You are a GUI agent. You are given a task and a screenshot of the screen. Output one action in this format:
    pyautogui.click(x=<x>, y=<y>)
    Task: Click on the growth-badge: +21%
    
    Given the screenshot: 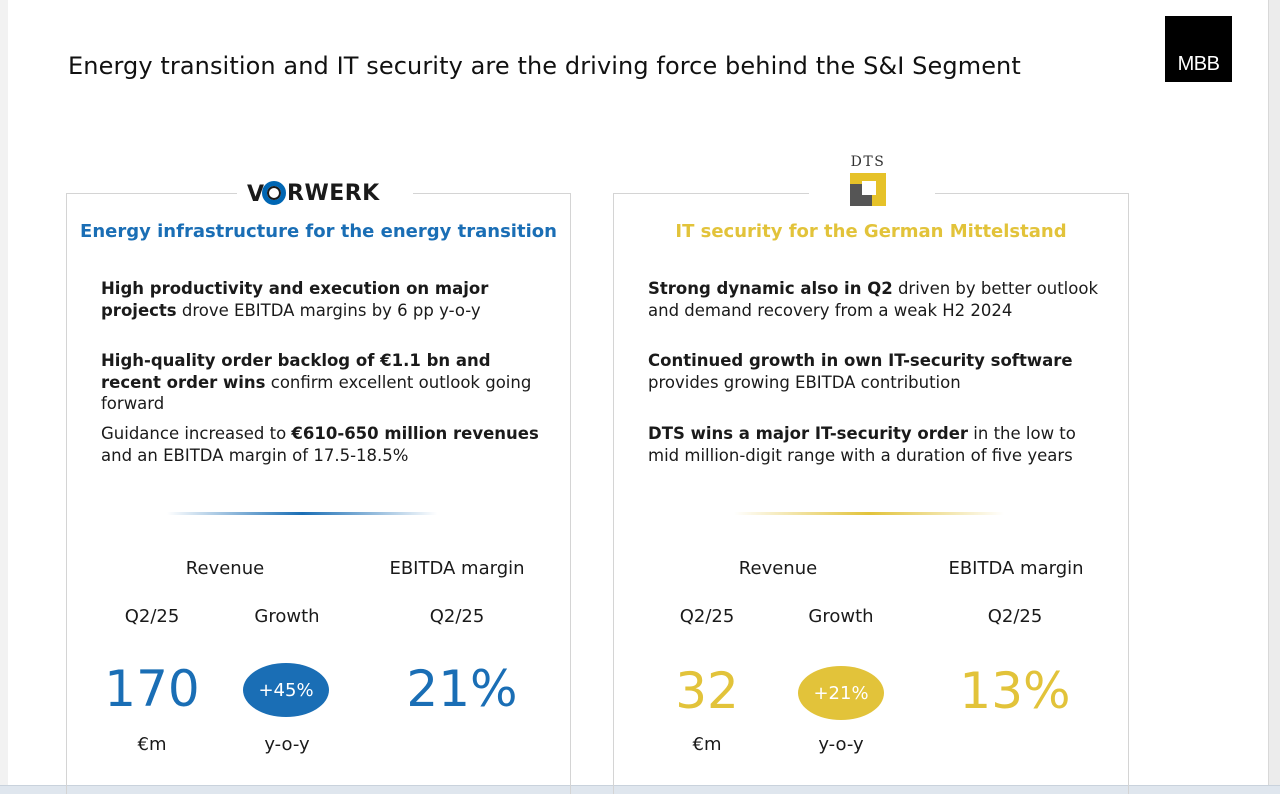 What is the action you would take?
    pyautogui.click(x=841, y=693)
    